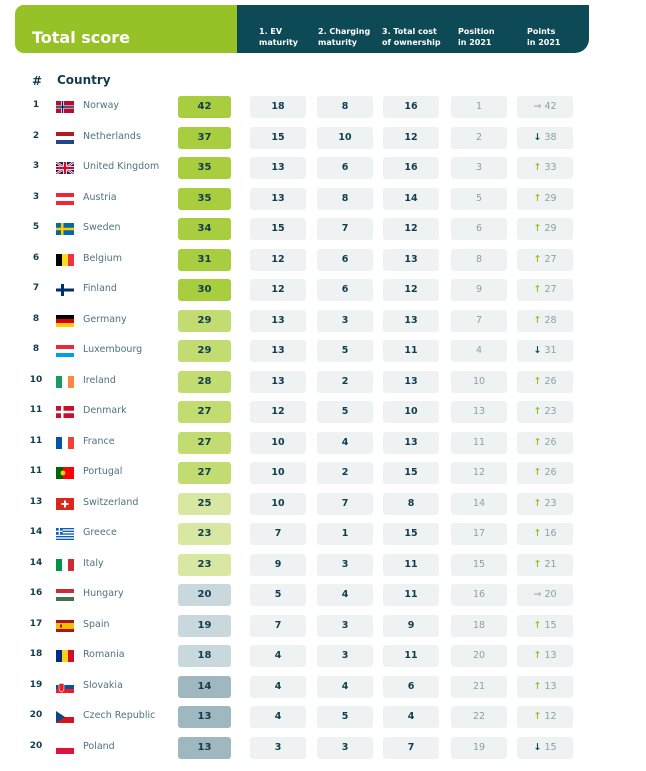 This screenshot has height=771, width=646. What do you see at coordinates (37, 81) in the screenshot?
I see `rank-header: #` at bounding box center [37, 81].